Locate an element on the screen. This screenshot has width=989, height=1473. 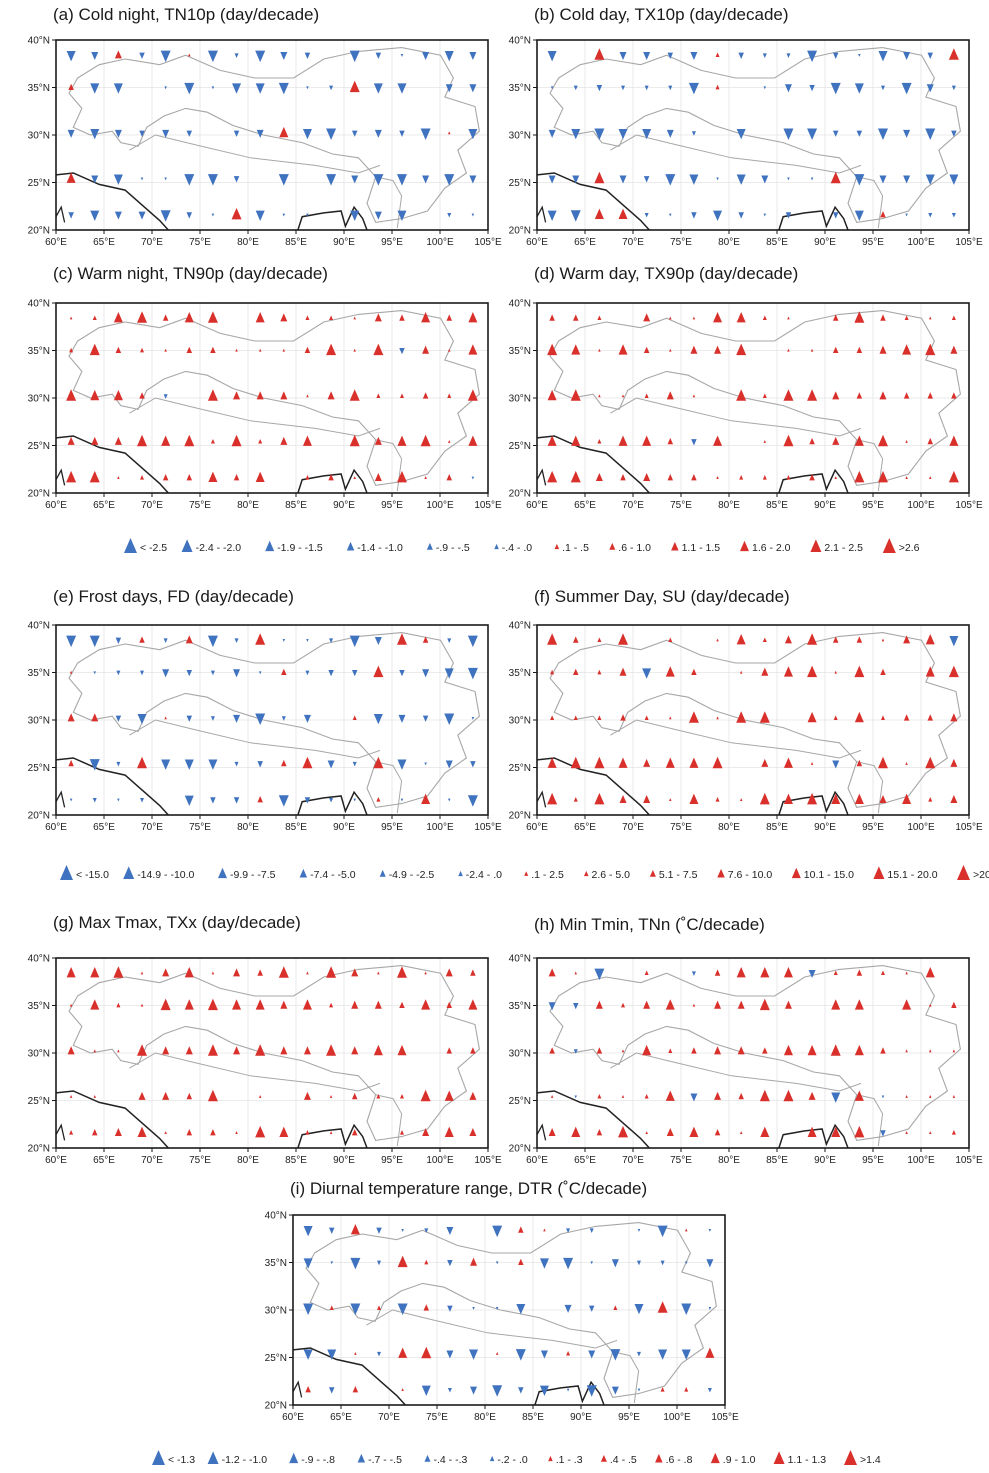
region-boundary is located at coordinates (755, 135).